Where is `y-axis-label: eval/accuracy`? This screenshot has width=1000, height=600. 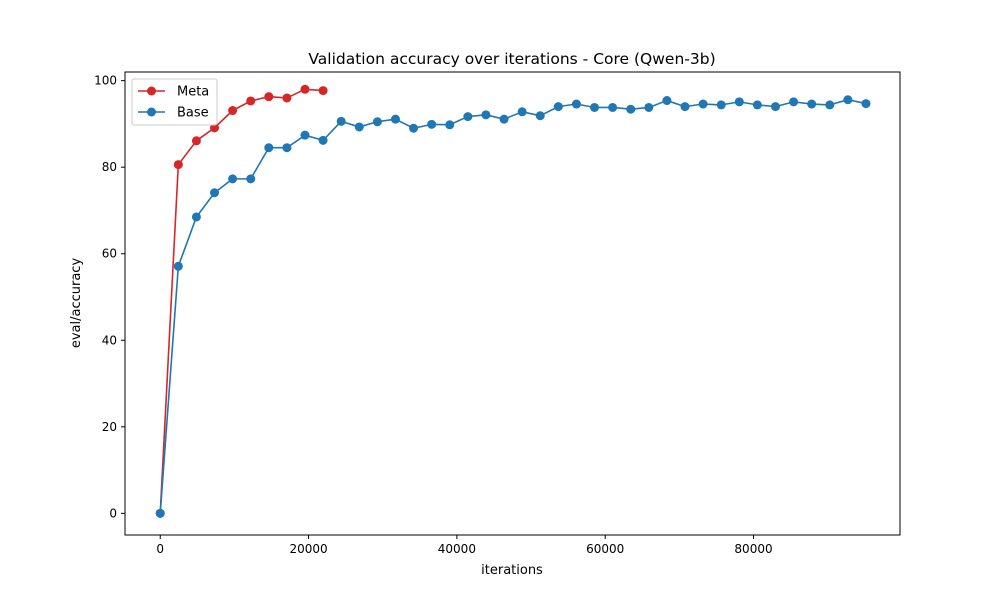
y-axis-label: eval/accuracy is located at coordinates (76, 303).